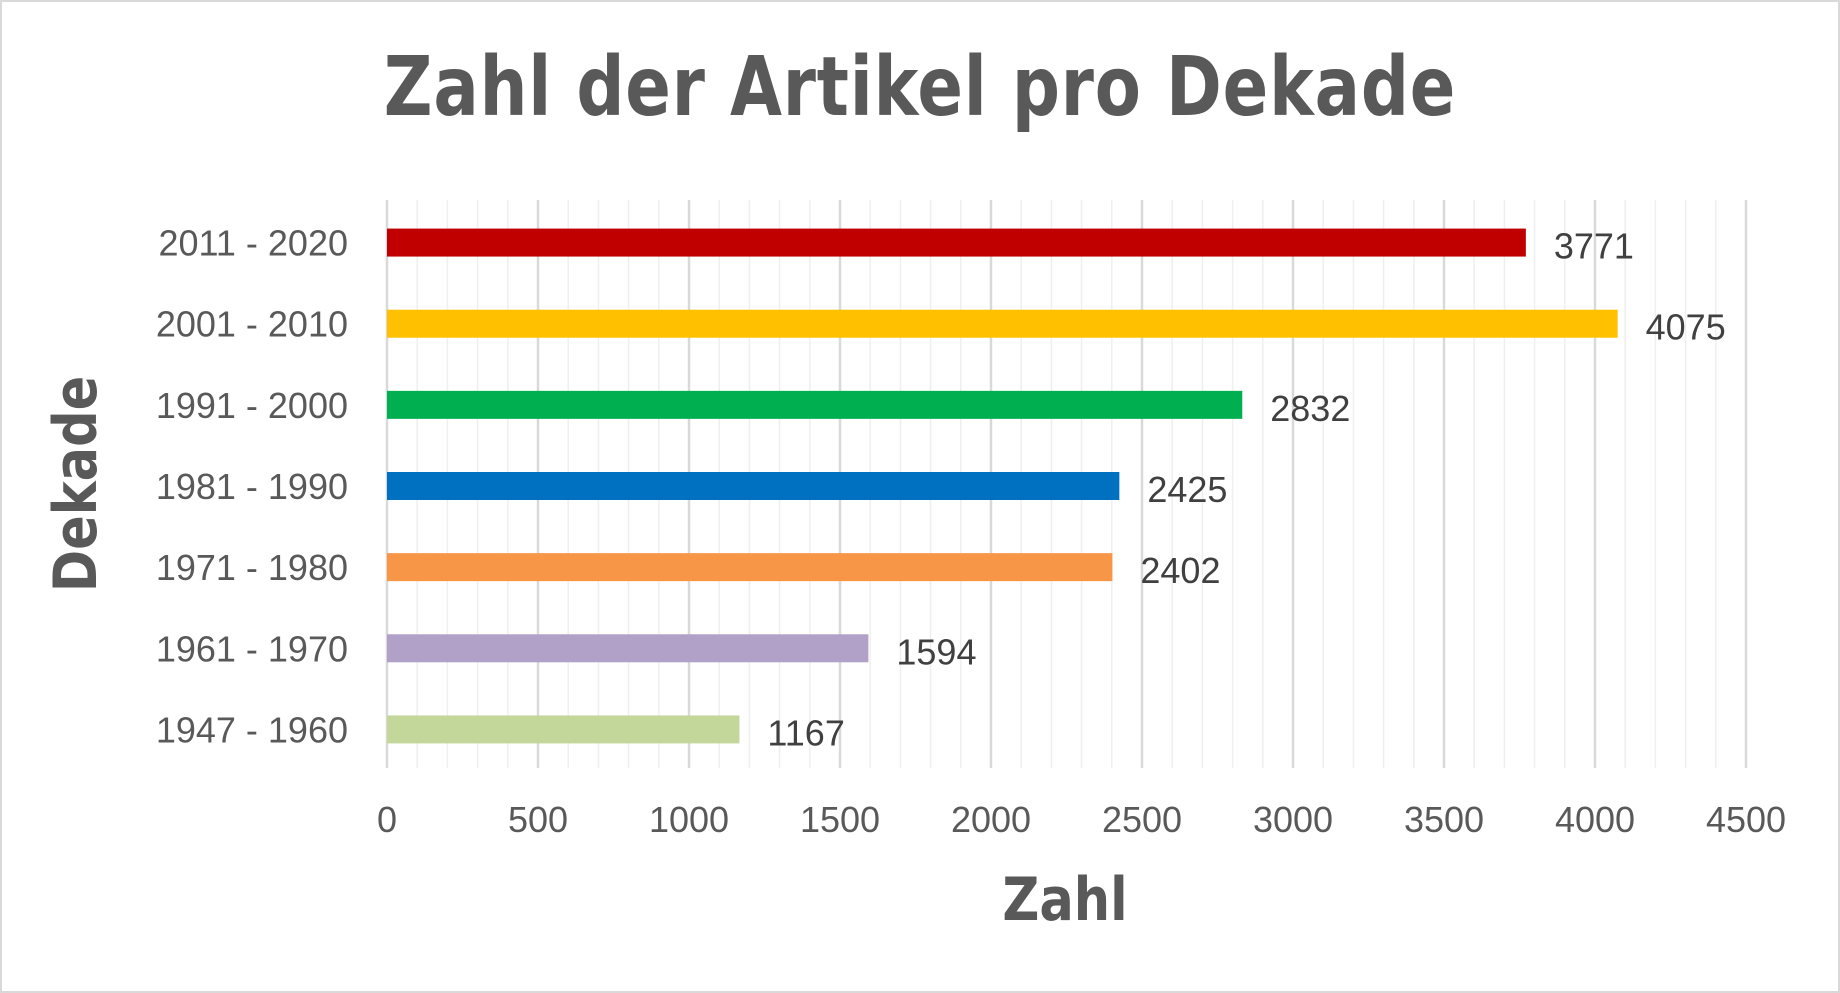 This screenshot has height=993, width=1840. Describe the element at coordinates (252, 648) in the screenshot. I see `y-tick-label: 1961 - 1970` at that location.